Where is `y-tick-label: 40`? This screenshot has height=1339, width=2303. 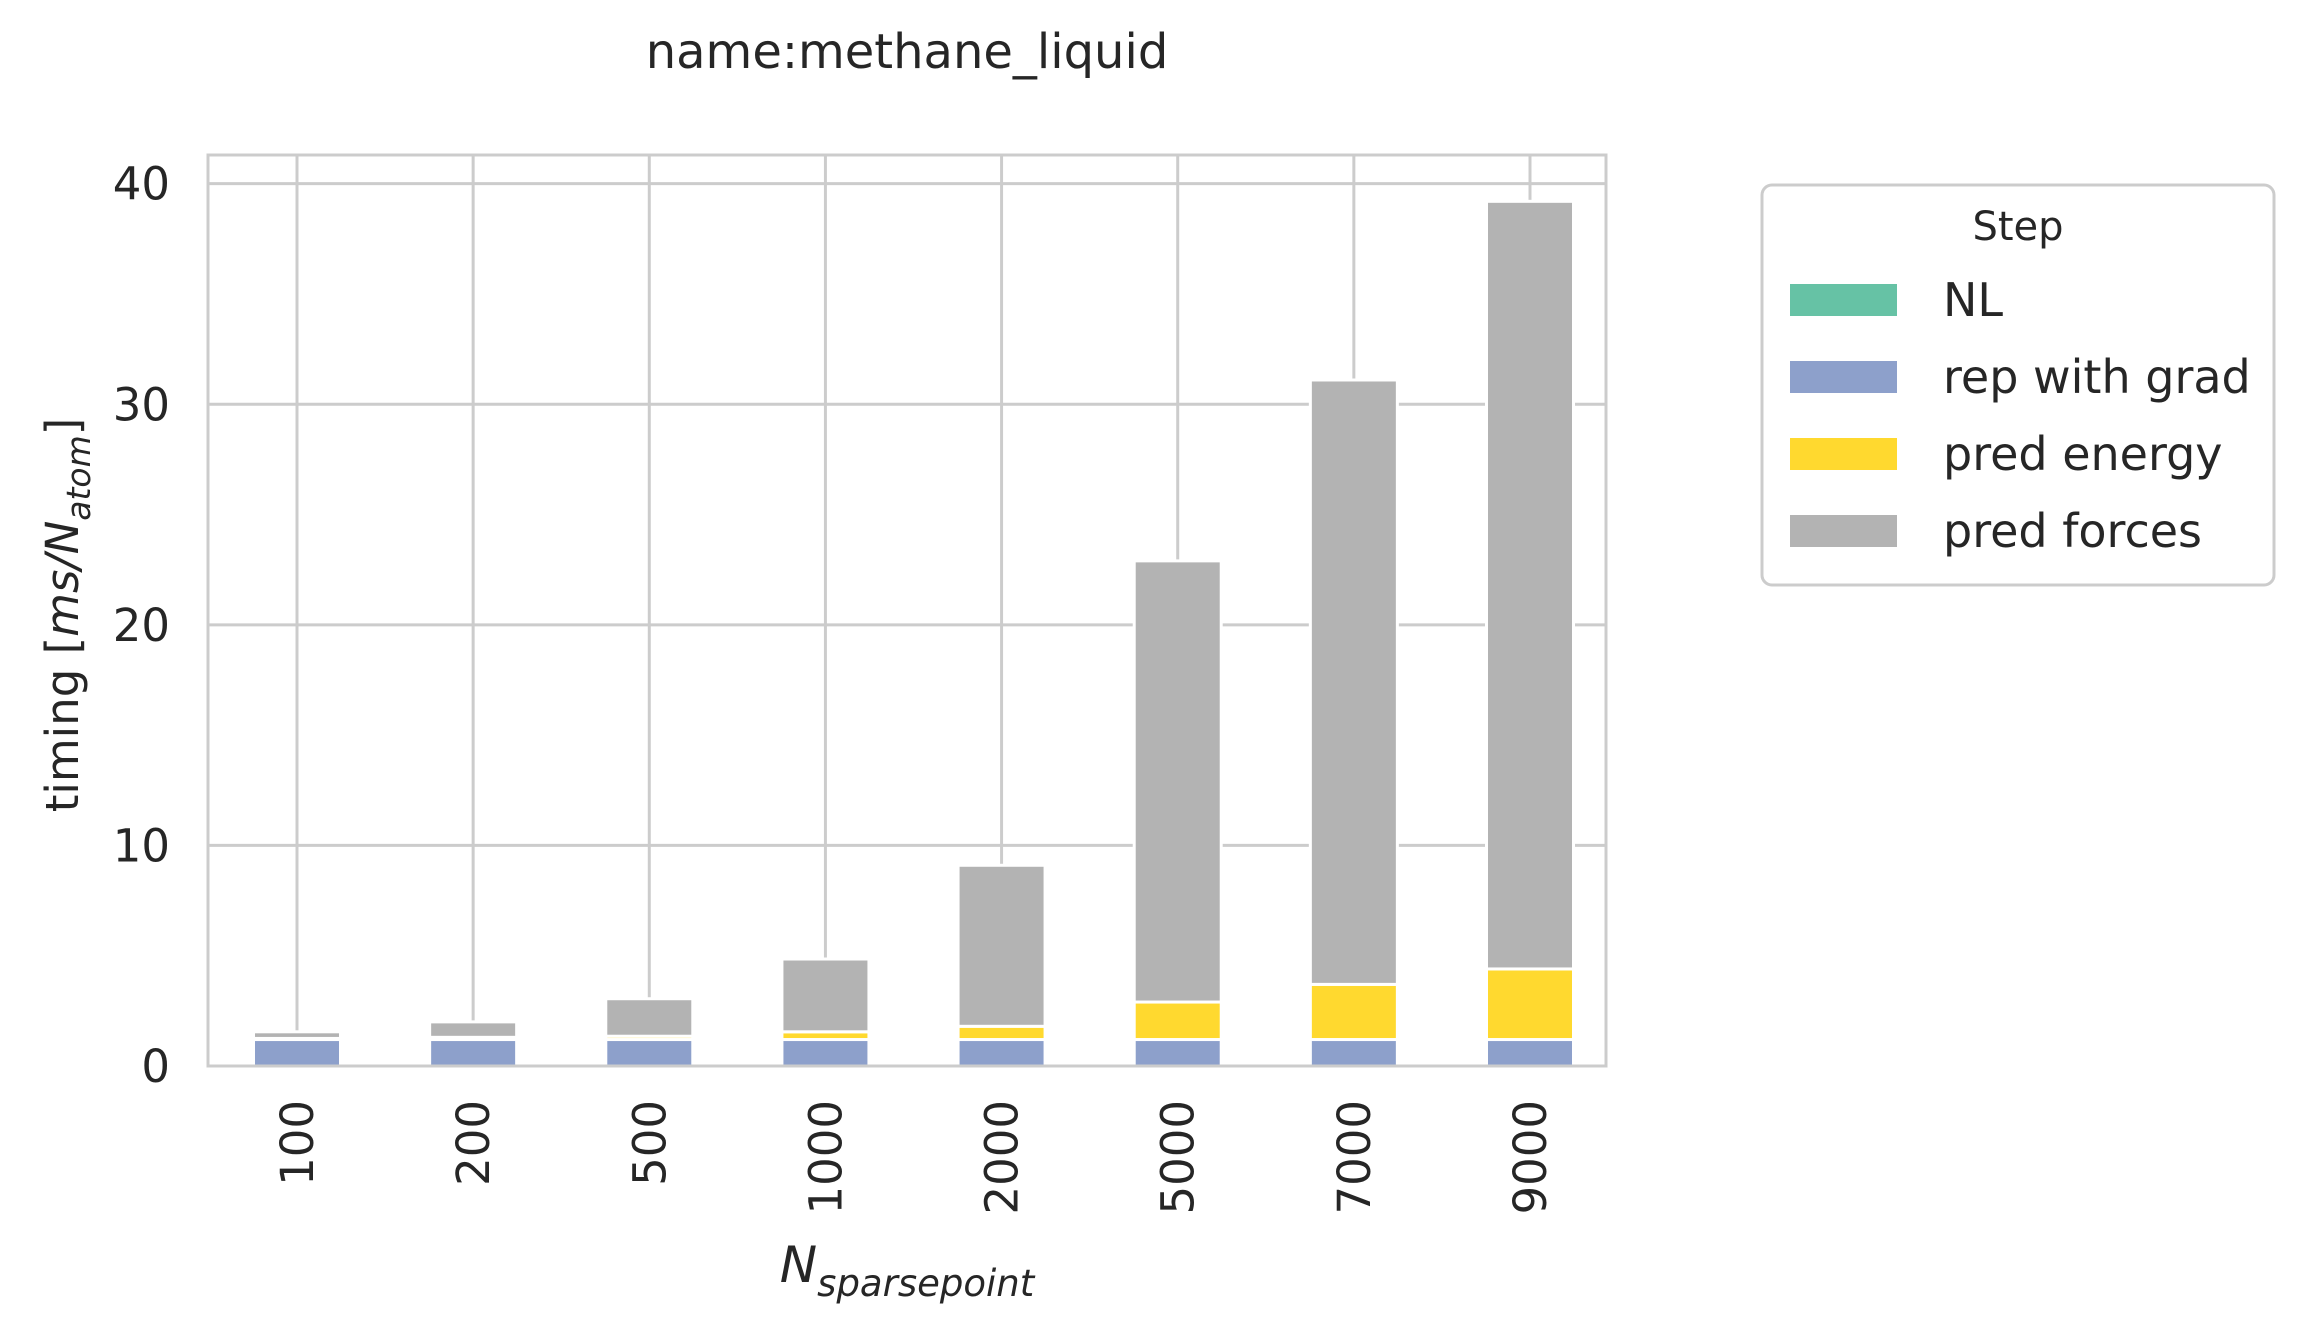
y-tick-label: 40 is located at coordinates (141, 184).